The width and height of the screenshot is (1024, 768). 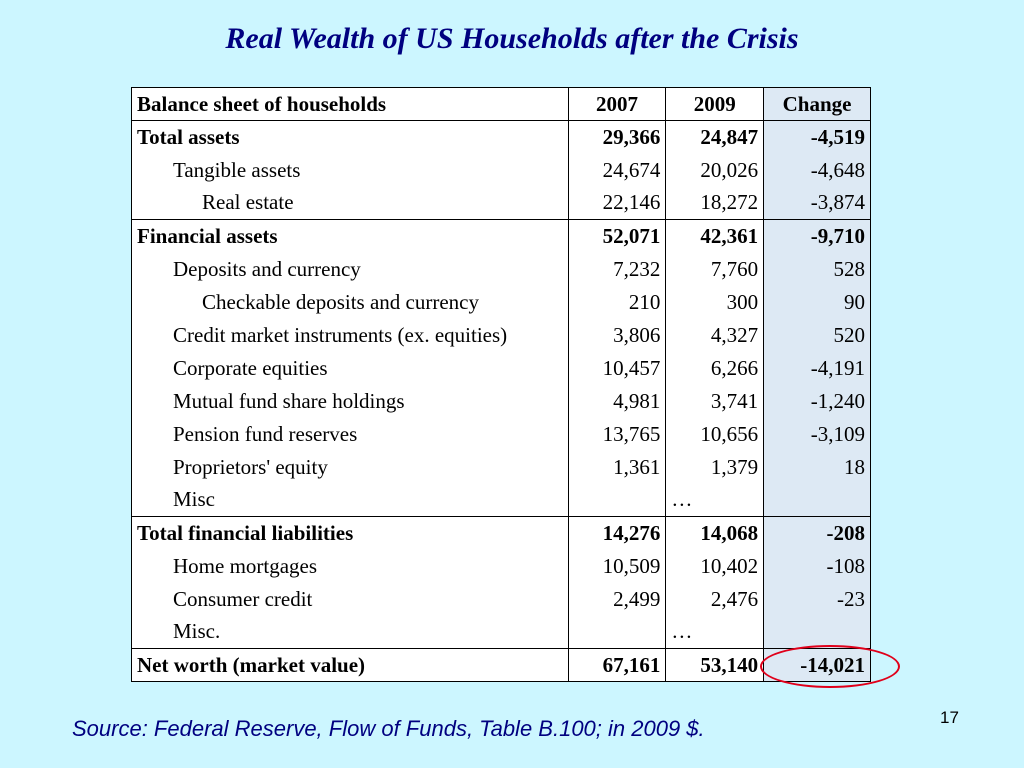 What do you see at coordinates (617, 599) in the screenshot?
I see `cell-2007: 2,499` at bounding box center [617, 599].